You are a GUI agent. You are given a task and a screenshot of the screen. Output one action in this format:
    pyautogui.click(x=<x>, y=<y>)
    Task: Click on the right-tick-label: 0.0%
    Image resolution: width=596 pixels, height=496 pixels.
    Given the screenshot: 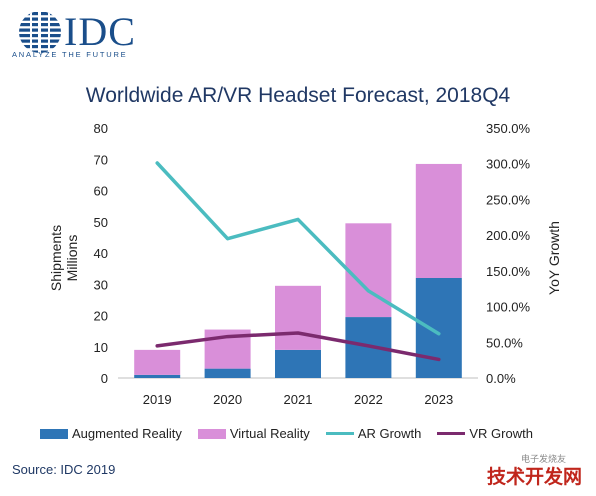 What is the action you would take?
    pyautogui.click(x=501, y=378)
    